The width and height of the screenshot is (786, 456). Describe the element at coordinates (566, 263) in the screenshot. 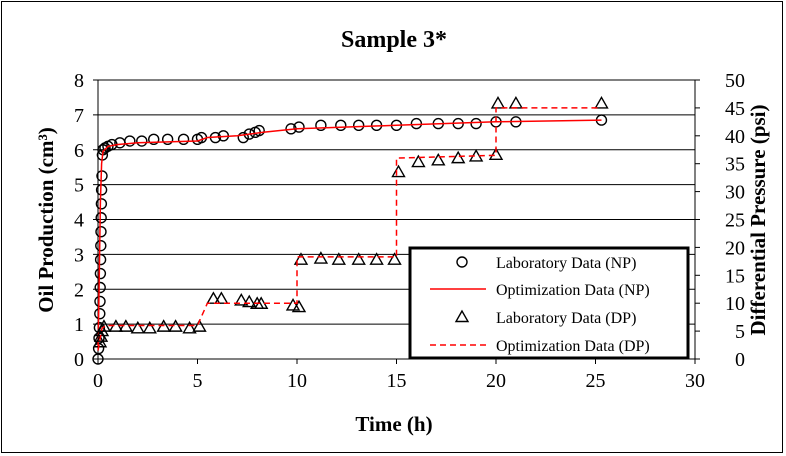

I see `legend-label: Laboratory Data (NP)` at that location.